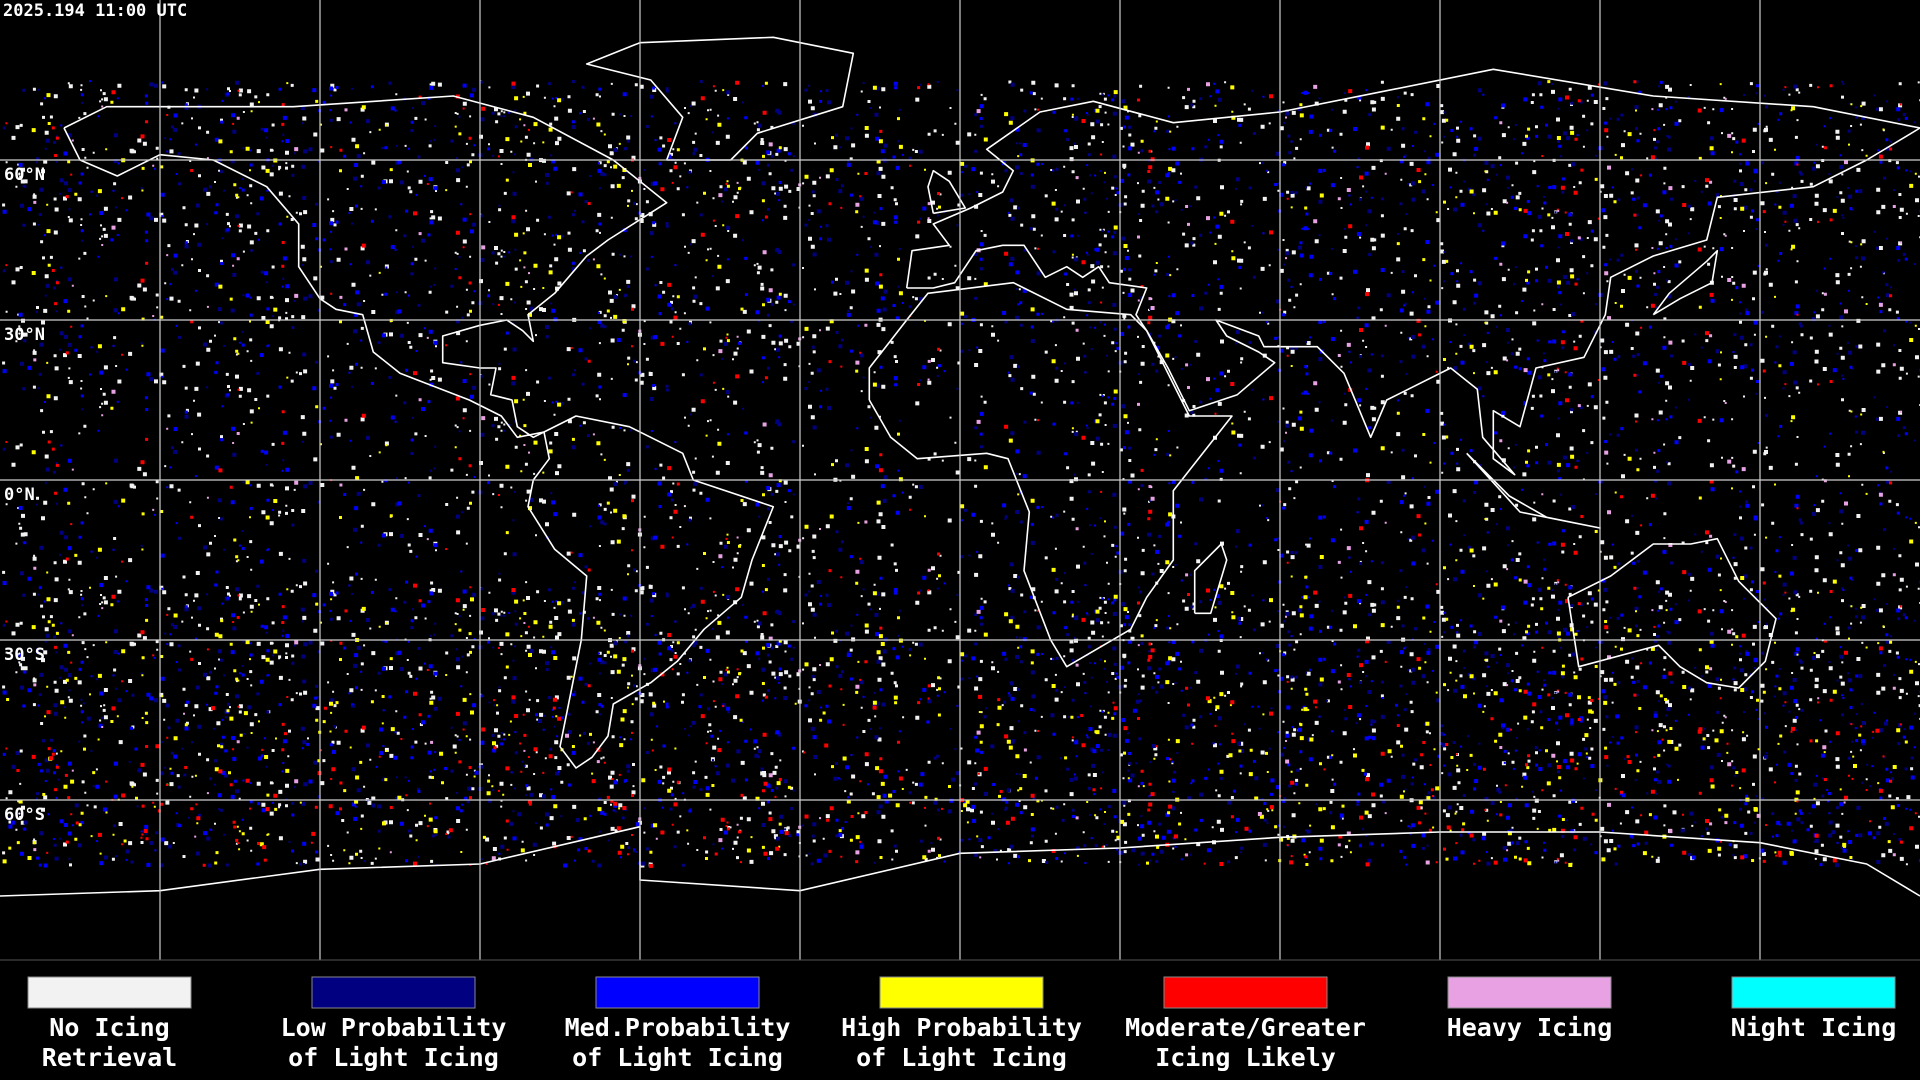 This screenshot has width=1920, height=1080. I want to click on legend-label: Retrieval, so click(109, 1057).